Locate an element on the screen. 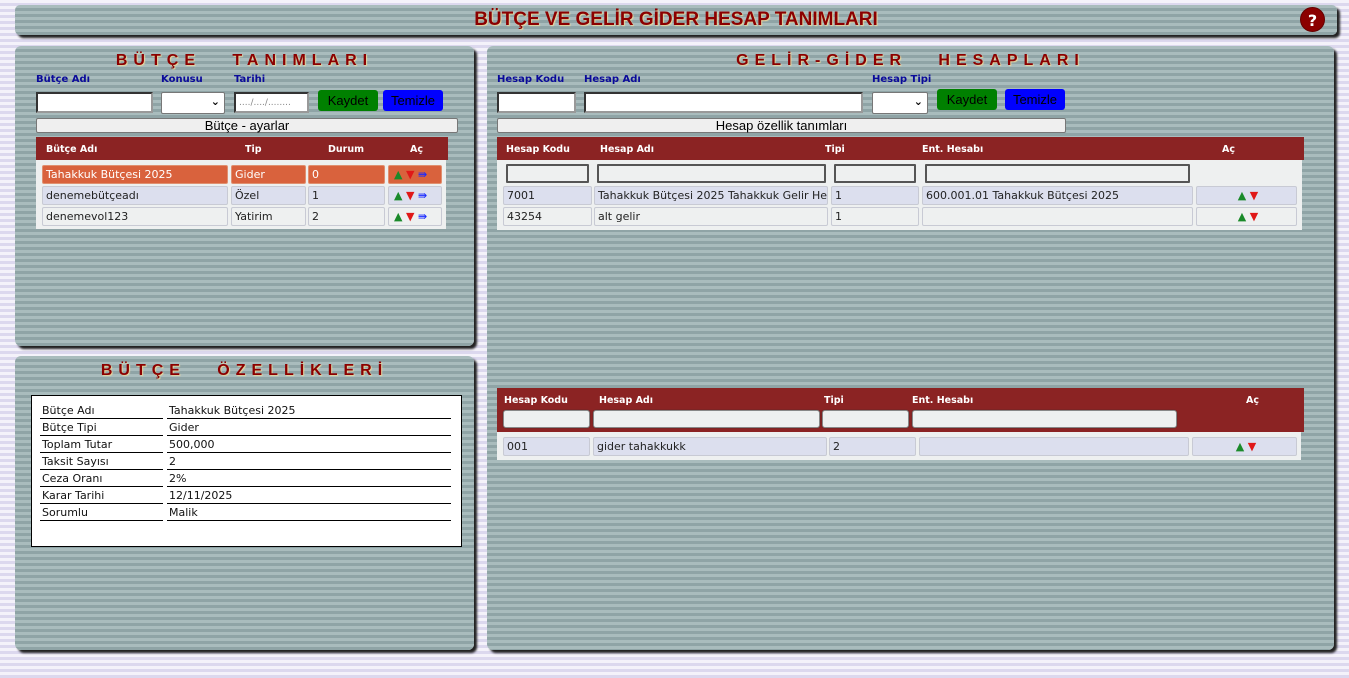  budget-name-input is located at coordinates (94, 102).